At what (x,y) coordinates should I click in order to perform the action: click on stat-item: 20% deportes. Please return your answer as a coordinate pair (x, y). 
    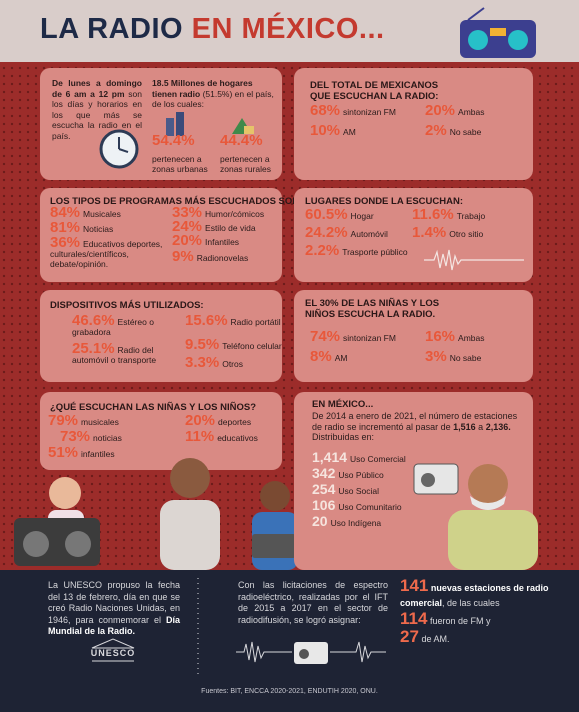
    Looking at the image, I should click on (218, 420).